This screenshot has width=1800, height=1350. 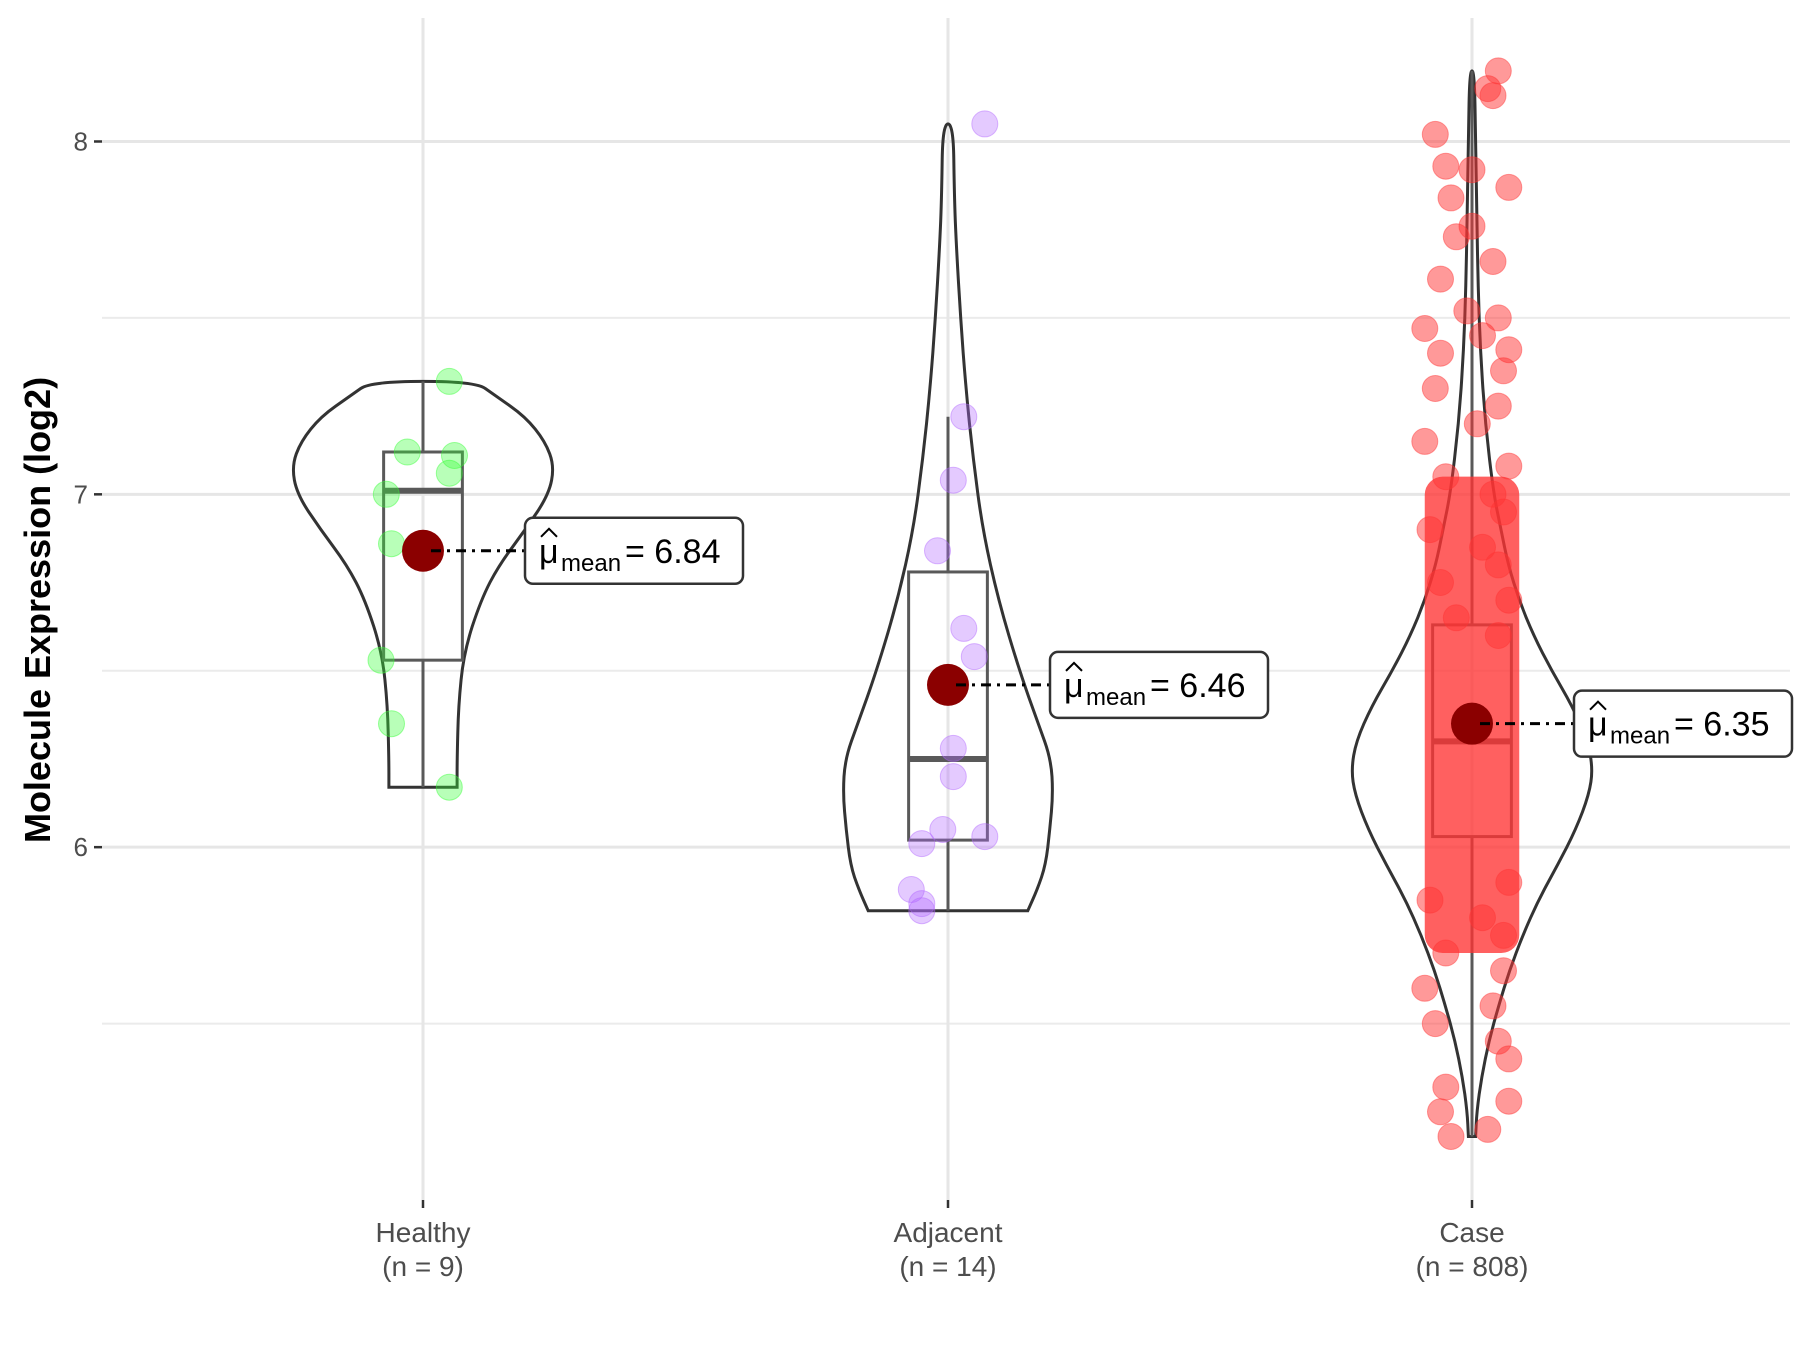 I want to click on x-category-label: Healthy, so click(x=423, y=1232).